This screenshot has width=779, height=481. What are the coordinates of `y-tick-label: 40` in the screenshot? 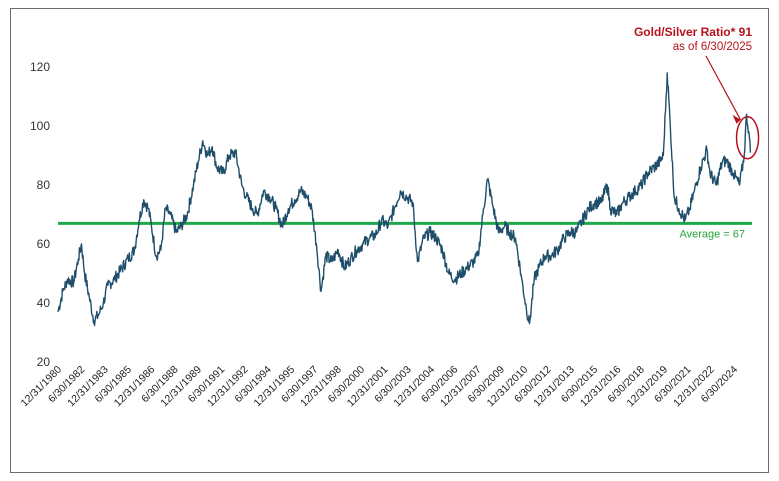 It's located at (44, 303).